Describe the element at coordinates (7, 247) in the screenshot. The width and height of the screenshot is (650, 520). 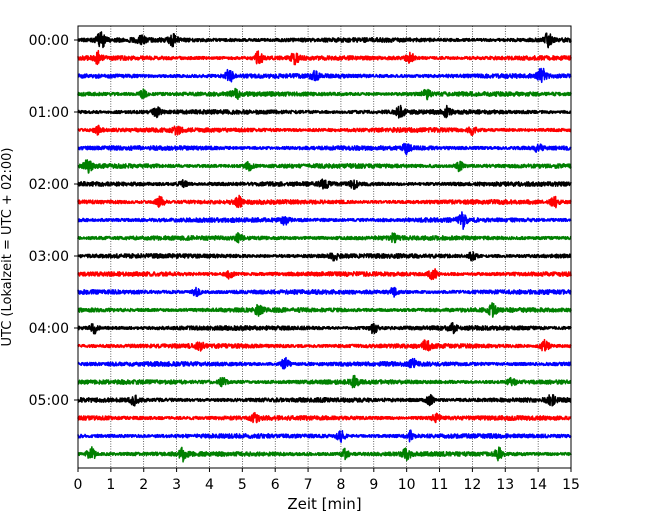
I see `y-axis-label: UTC (Lokalzeit = UTC + 02:00)` at that location.